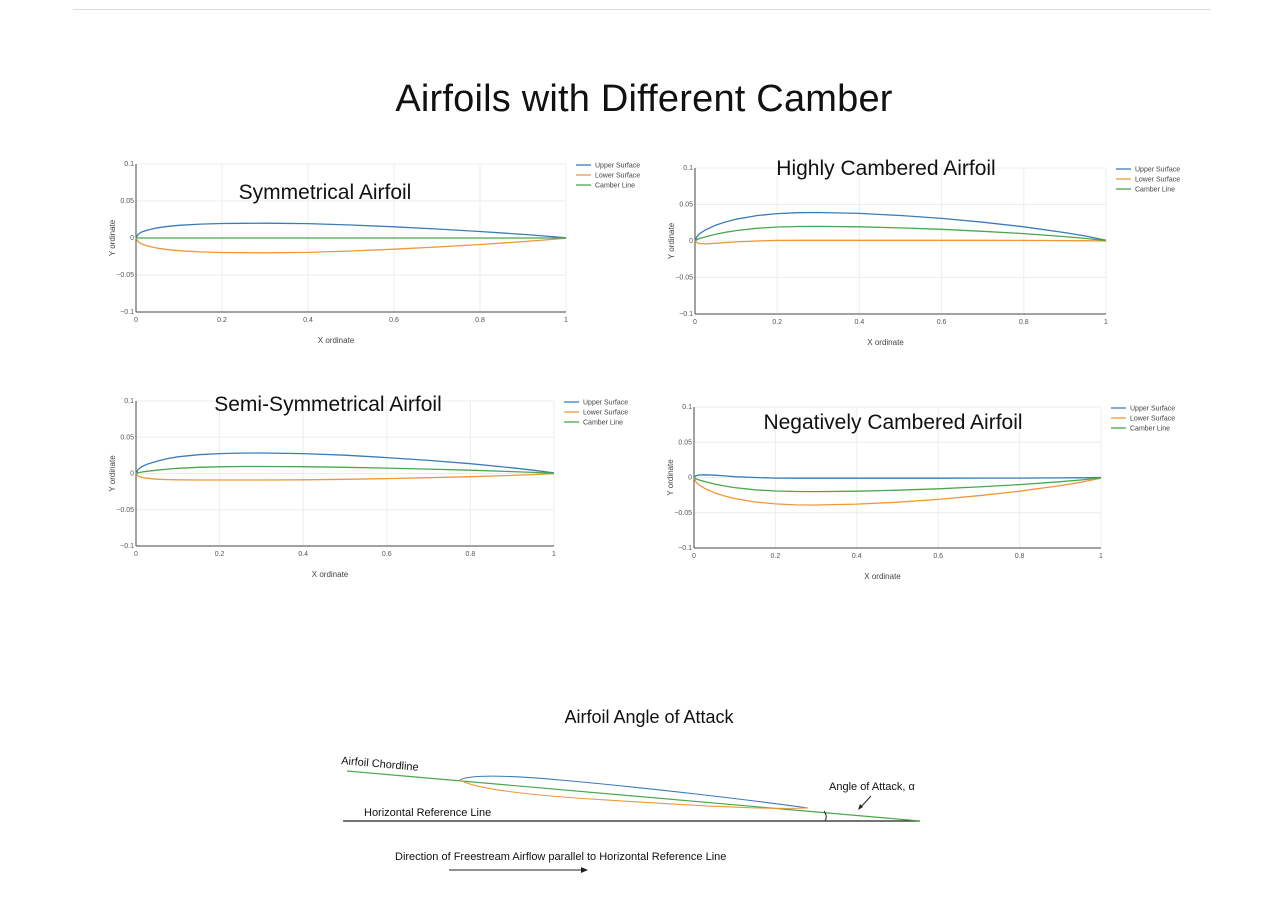 The height and width of the screenshot is (924, 1268). I want to click on airfoil-upper-curve, so click(634, 792).